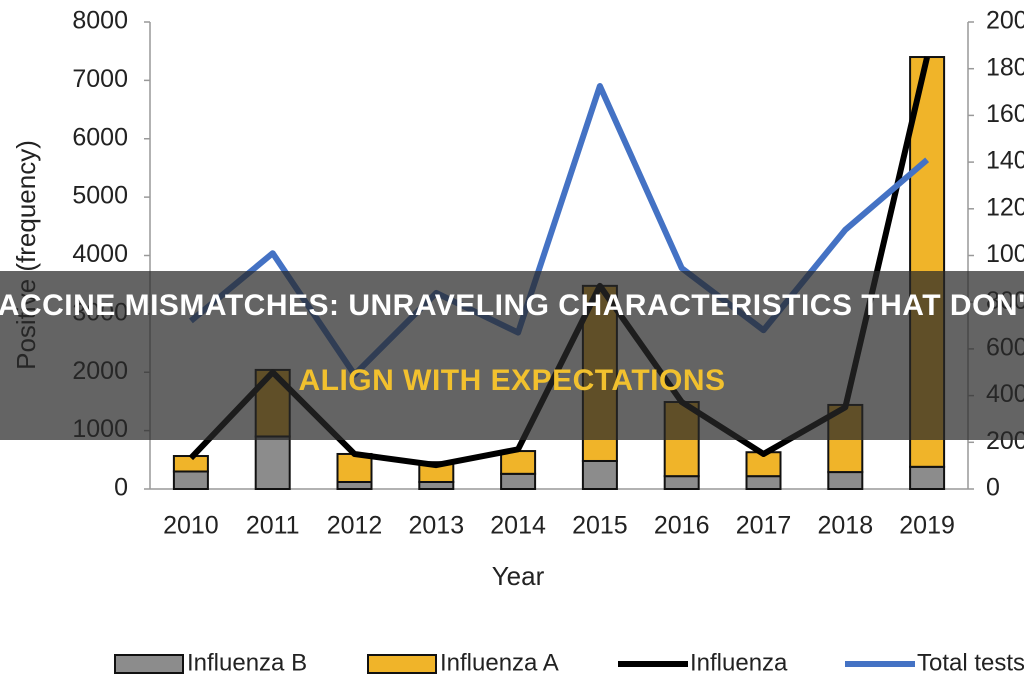  Describe the element at coordinates (273, 526) in the screenshot. I see `x-tick-label: 2011` at that location.